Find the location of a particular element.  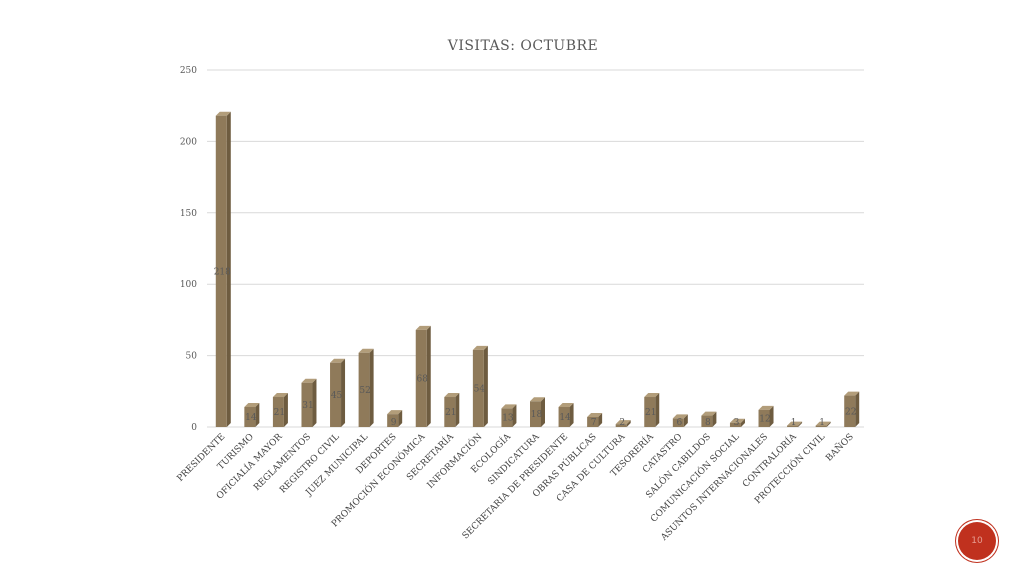

data-label: 12 is located at coordinates (764, 419).